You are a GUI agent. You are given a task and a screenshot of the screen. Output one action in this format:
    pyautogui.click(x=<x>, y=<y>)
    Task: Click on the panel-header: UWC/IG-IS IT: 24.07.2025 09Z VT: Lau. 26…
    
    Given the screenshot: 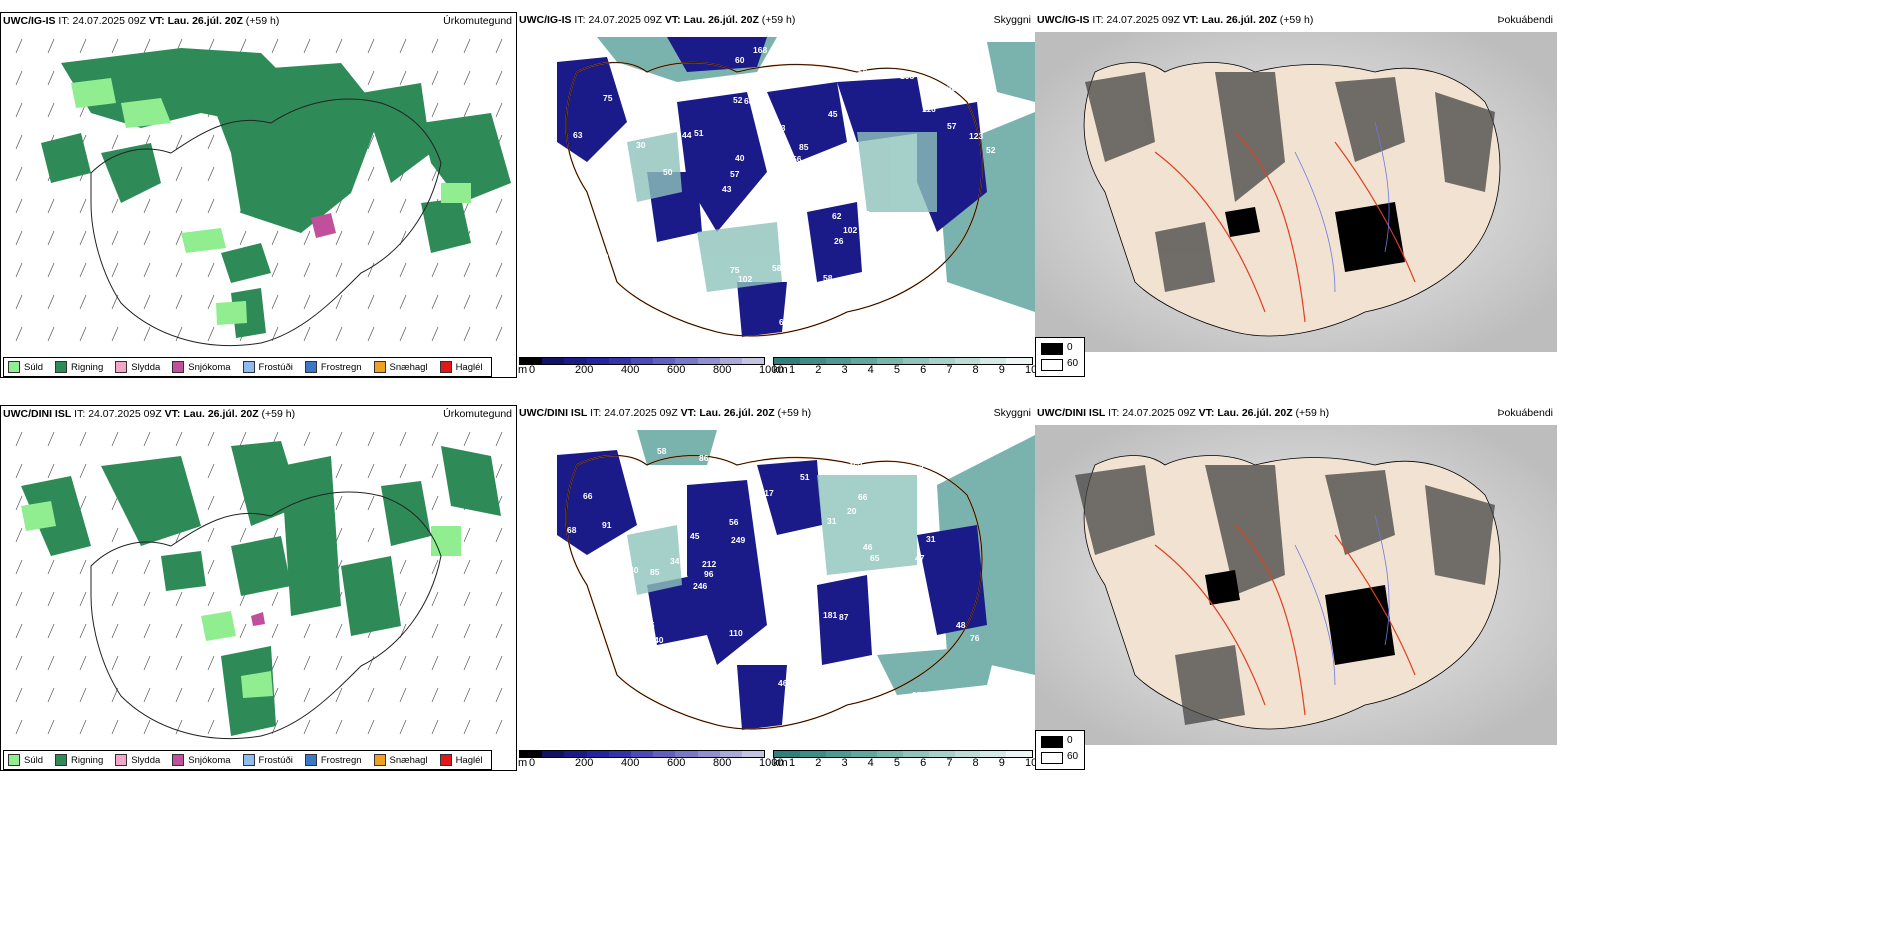 What is the action you would take?
    pyautogui.click(x=657, y=20)
    